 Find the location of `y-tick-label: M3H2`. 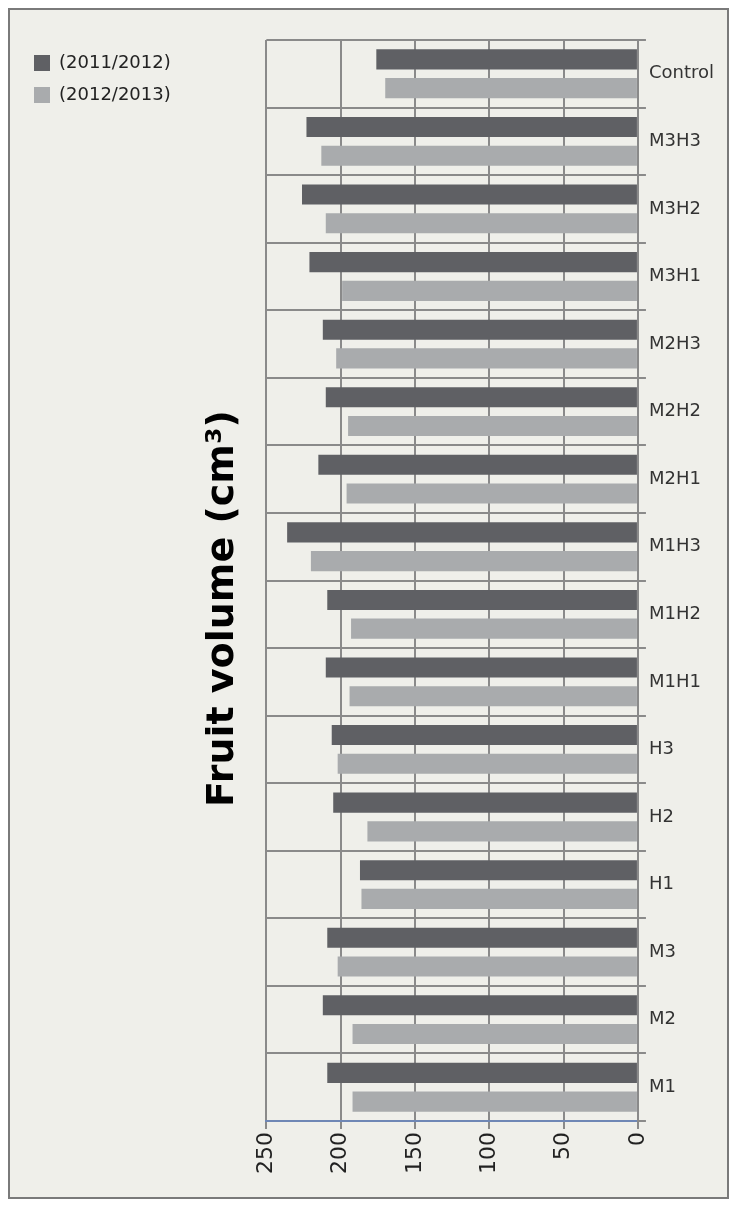

y-tick-label: M3H2 is located at coordinates (674, 207).